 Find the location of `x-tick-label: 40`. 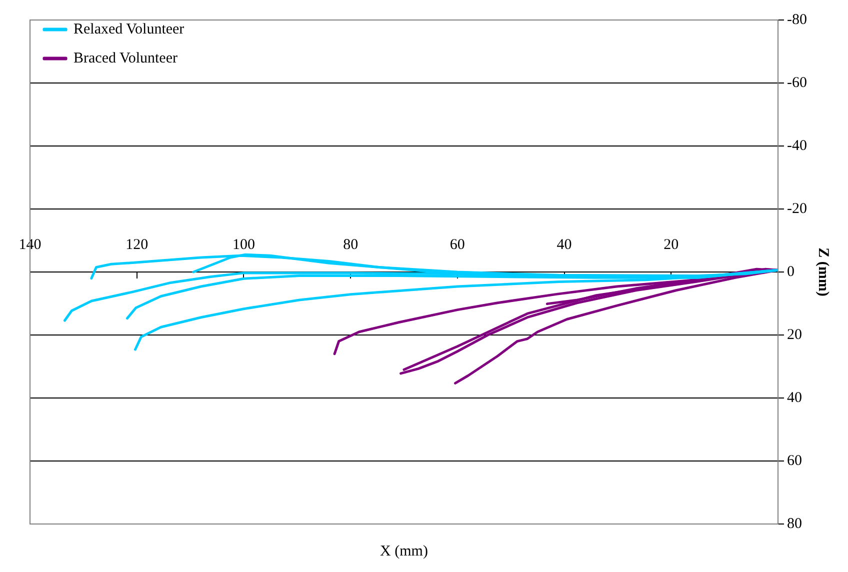

x-tick-label: 40 is located at coordinates (564, 244).